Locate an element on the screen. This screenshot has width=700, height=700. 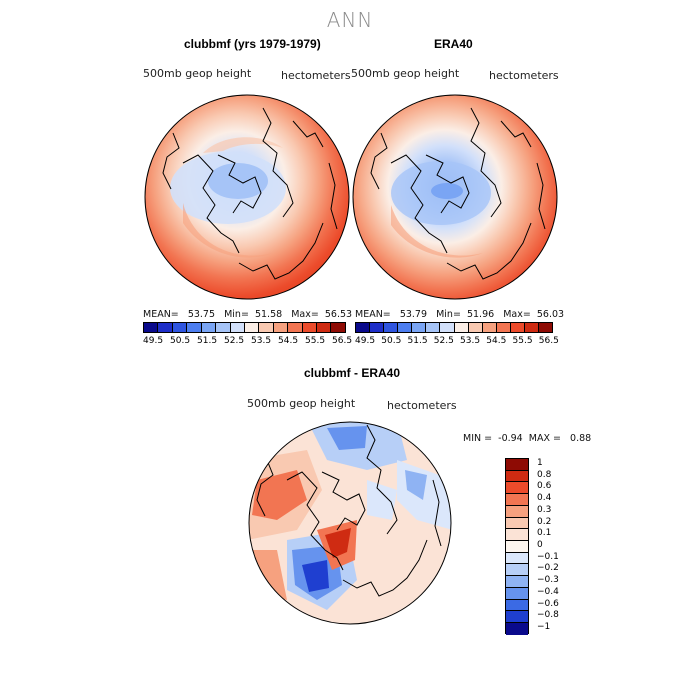
panel-1-mean: 53.75 is located at coordinates (201, 314).